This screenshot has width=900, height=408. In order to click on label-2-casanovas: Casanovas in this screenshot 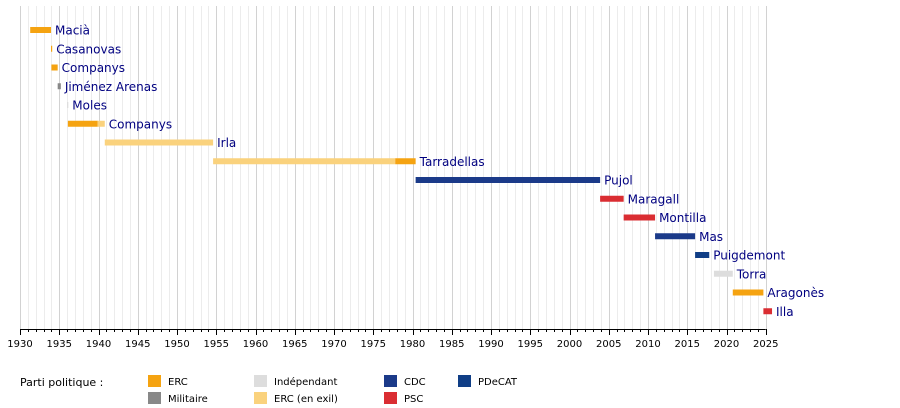, I will do `click(88, 49)`.